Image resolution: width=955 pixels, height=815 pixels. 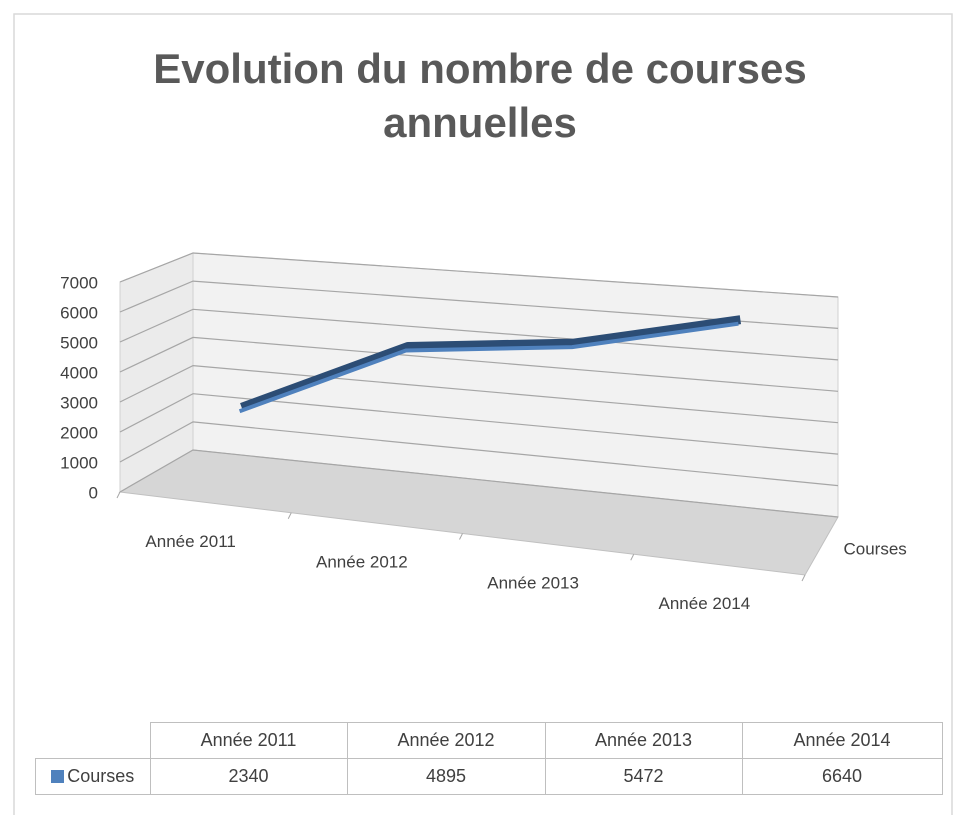 What do you see at coordinates (79, 312) in the screenshot?
I see `y-tick-label: 6000` at bounding box center [79, 312].